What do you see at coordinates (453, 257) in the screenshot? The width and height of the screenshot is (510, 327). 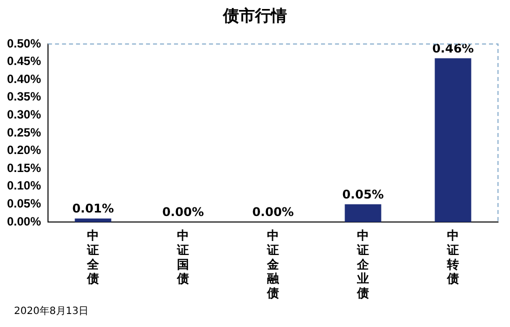 I see `x-tick-label: 中证转债` at bounding box center [453, 257].